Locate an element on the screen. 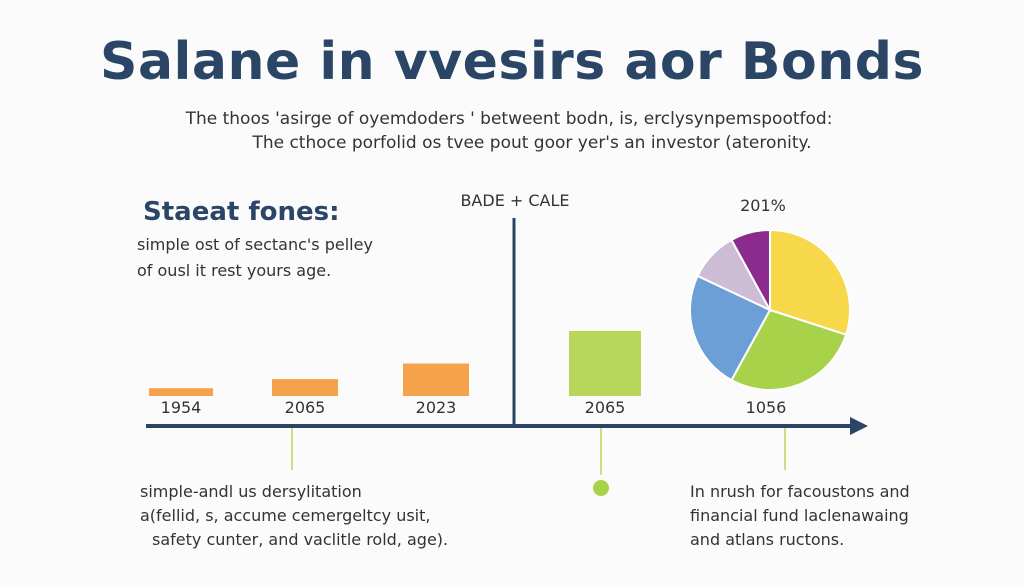 The image size is (1024, 585). note-left-line-1: simple-andl us dersylitation is located at coordinates (251, 491).